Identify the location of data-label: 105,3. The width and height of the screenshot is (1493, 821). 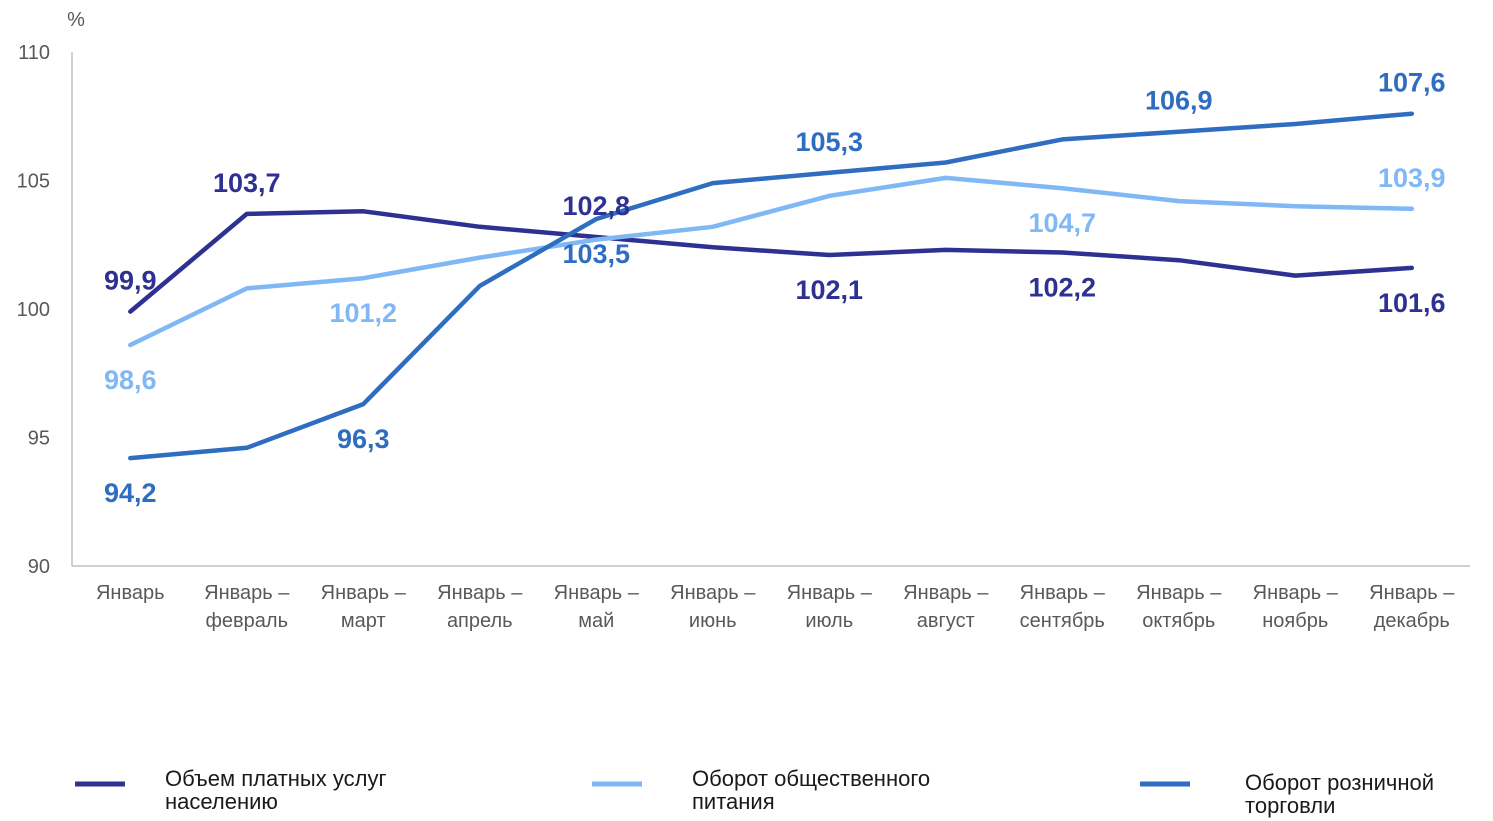
(829, 142).